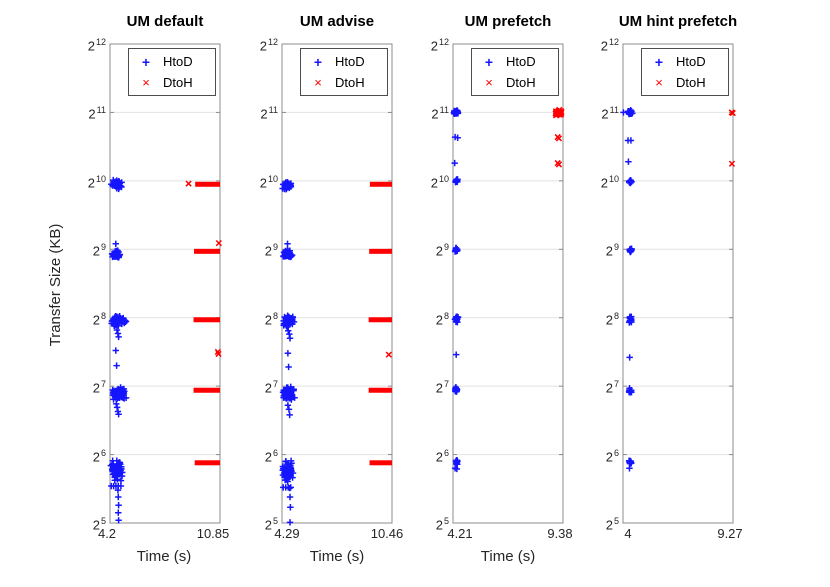 The height and width of the screenshot is (587, 830). What do you see at coordinates (387, 533) in the screenshot?
I see `x-tick-label: 10.46` at bounding box center [387, 533].